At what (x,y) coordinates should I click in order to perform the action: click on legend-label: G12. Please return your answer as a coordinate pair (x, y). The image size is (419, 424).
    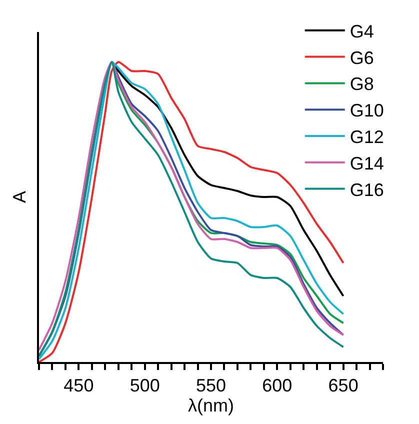
    Looking at the image, I should click on (367, 137).